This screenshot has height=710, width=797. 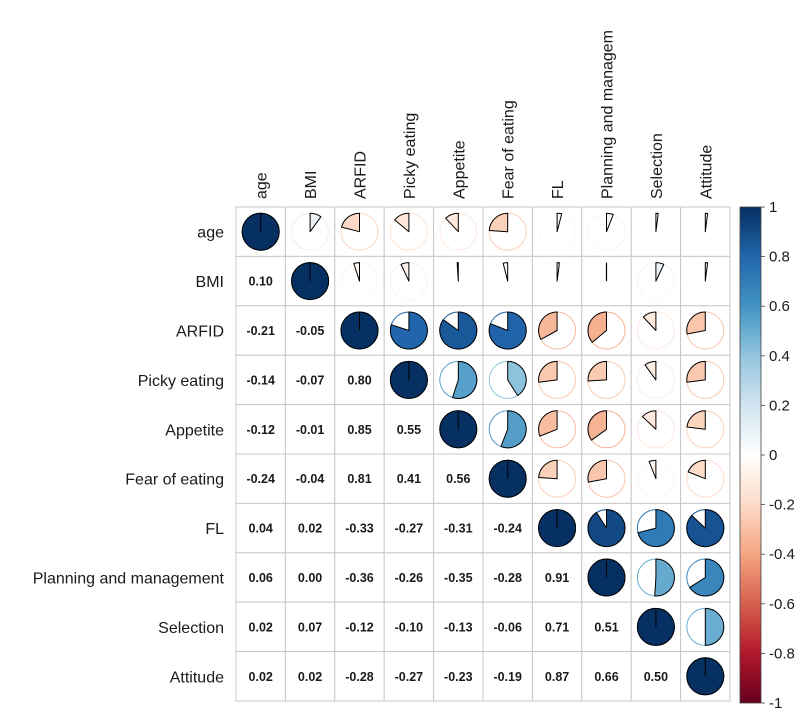 I want to click on pie-picky-eating-appetite, so click(x=458, y=379).